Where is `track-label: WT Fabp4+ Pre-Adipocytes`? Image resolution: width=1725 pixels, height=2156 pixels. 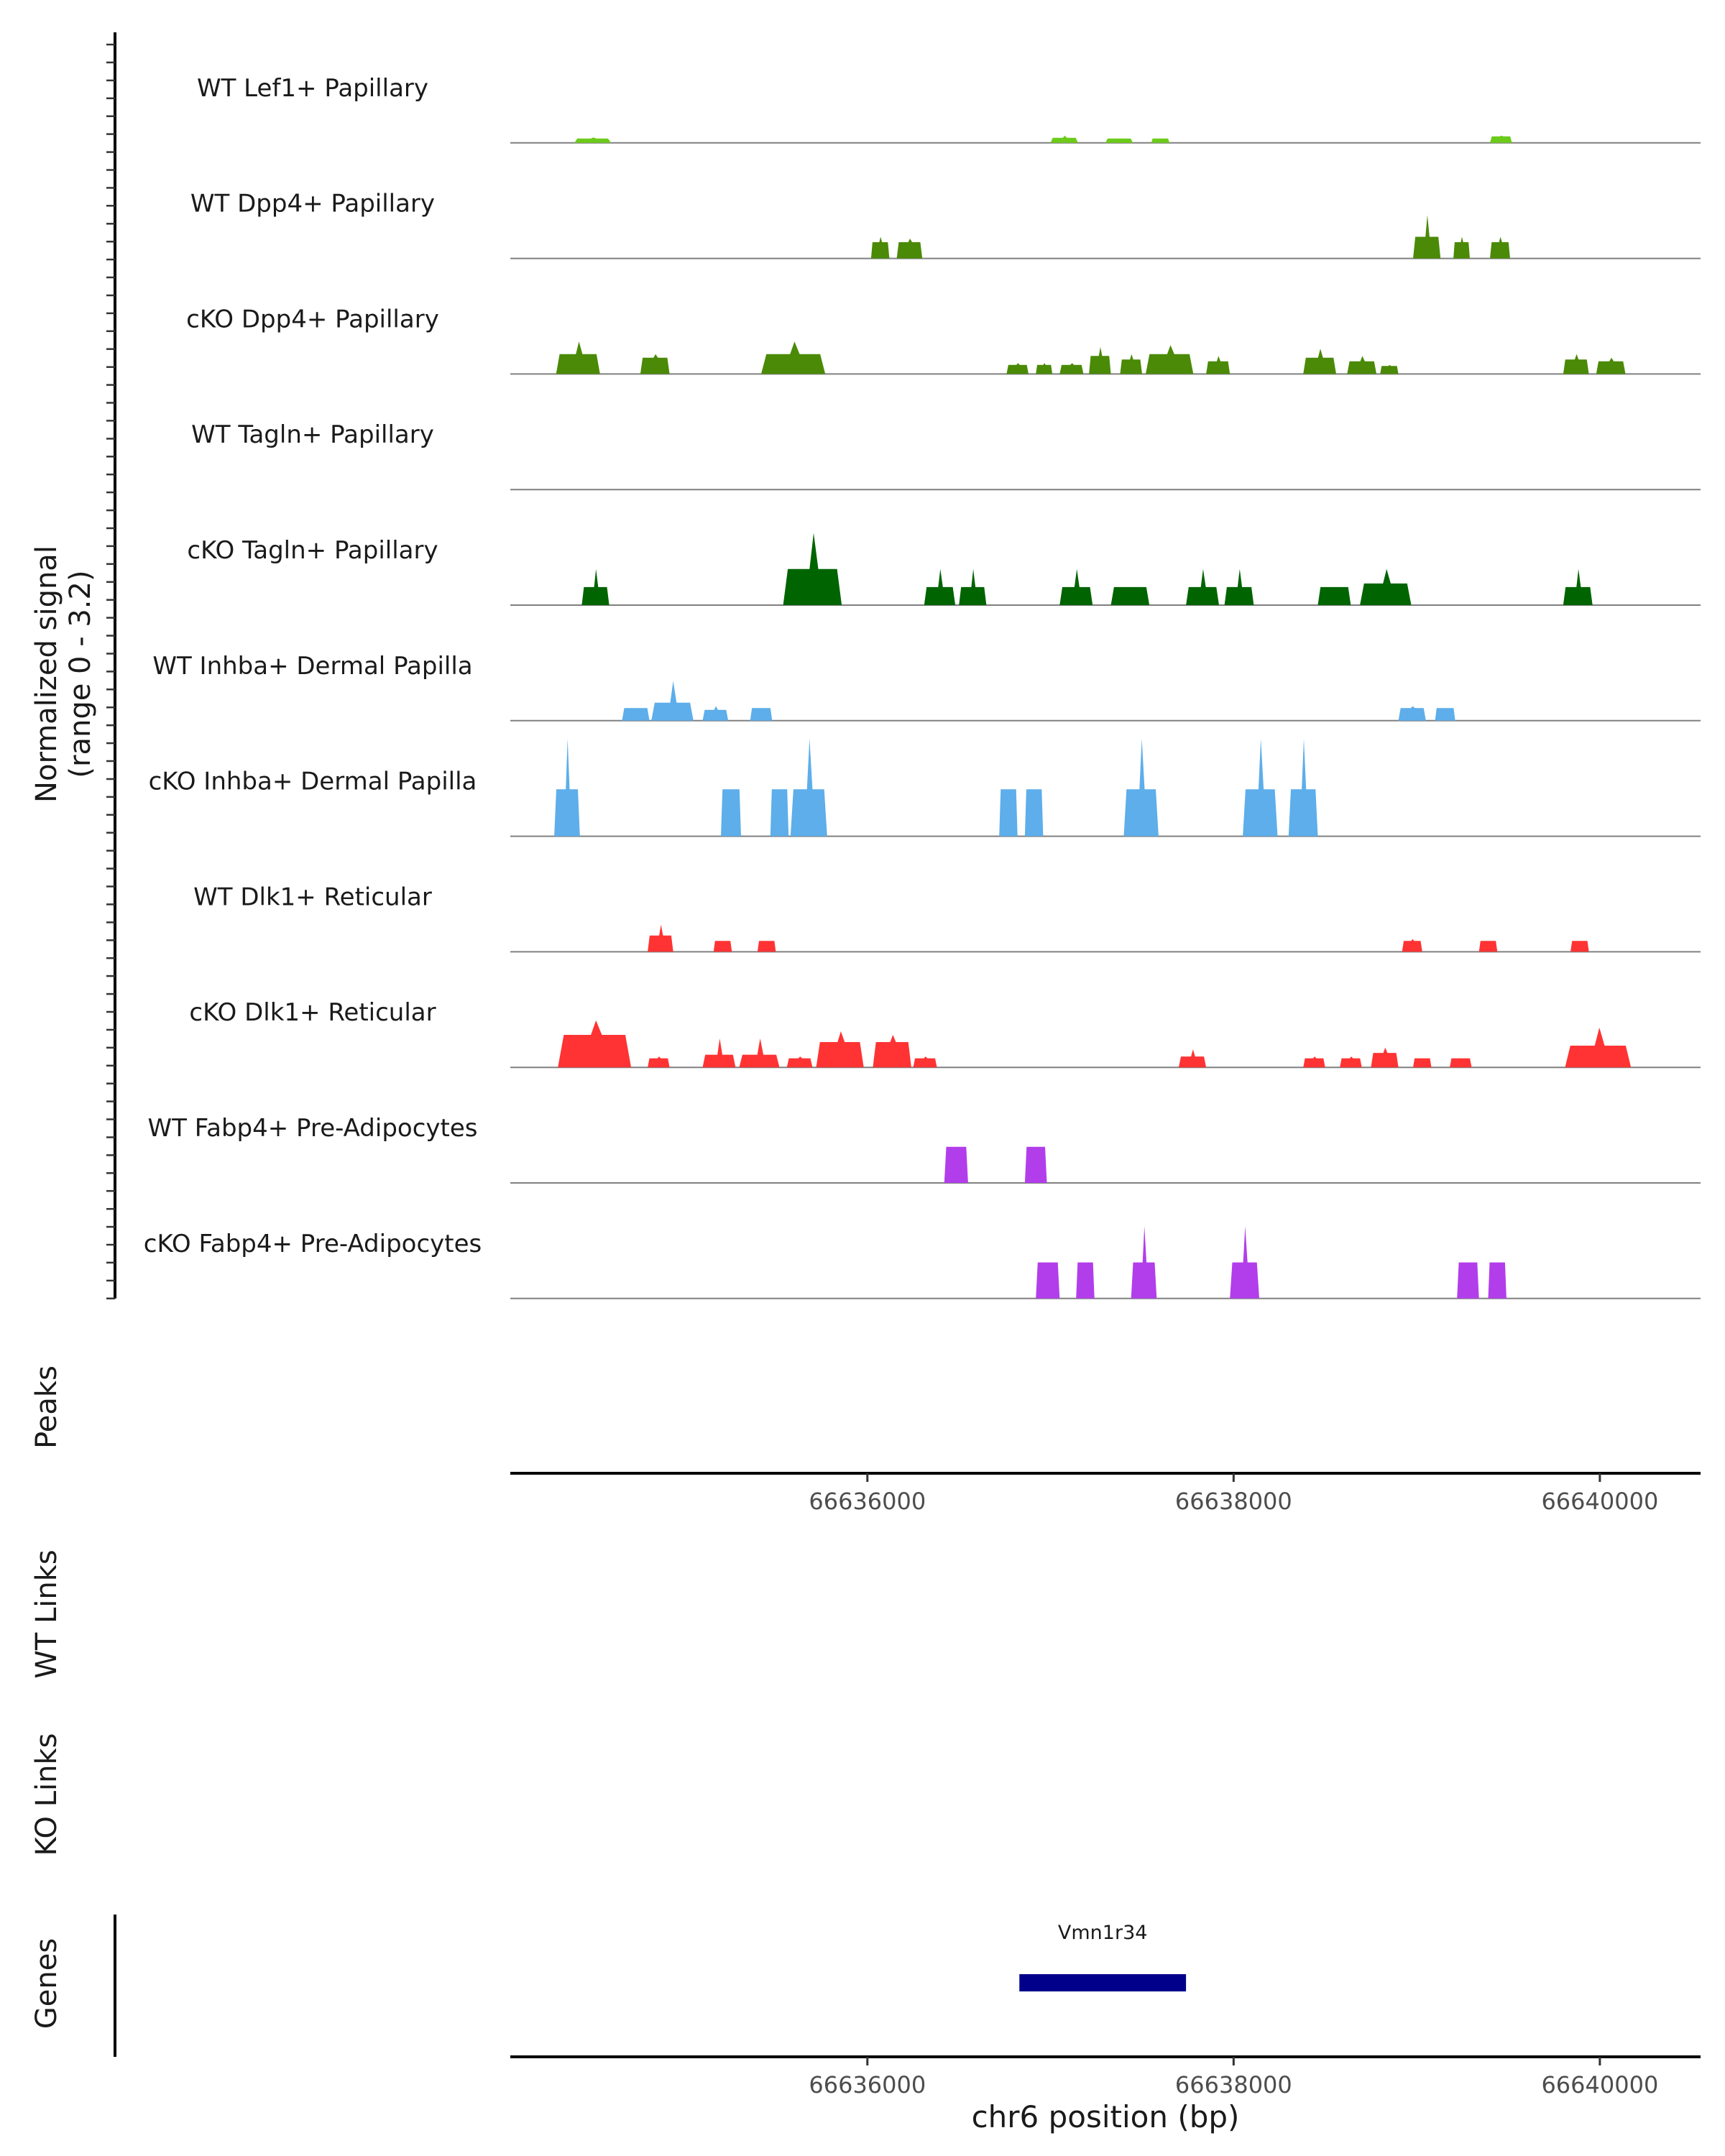
track-label: WT Fabp4+ Pre-Adipocytes is located at coordinates (313, 1128).